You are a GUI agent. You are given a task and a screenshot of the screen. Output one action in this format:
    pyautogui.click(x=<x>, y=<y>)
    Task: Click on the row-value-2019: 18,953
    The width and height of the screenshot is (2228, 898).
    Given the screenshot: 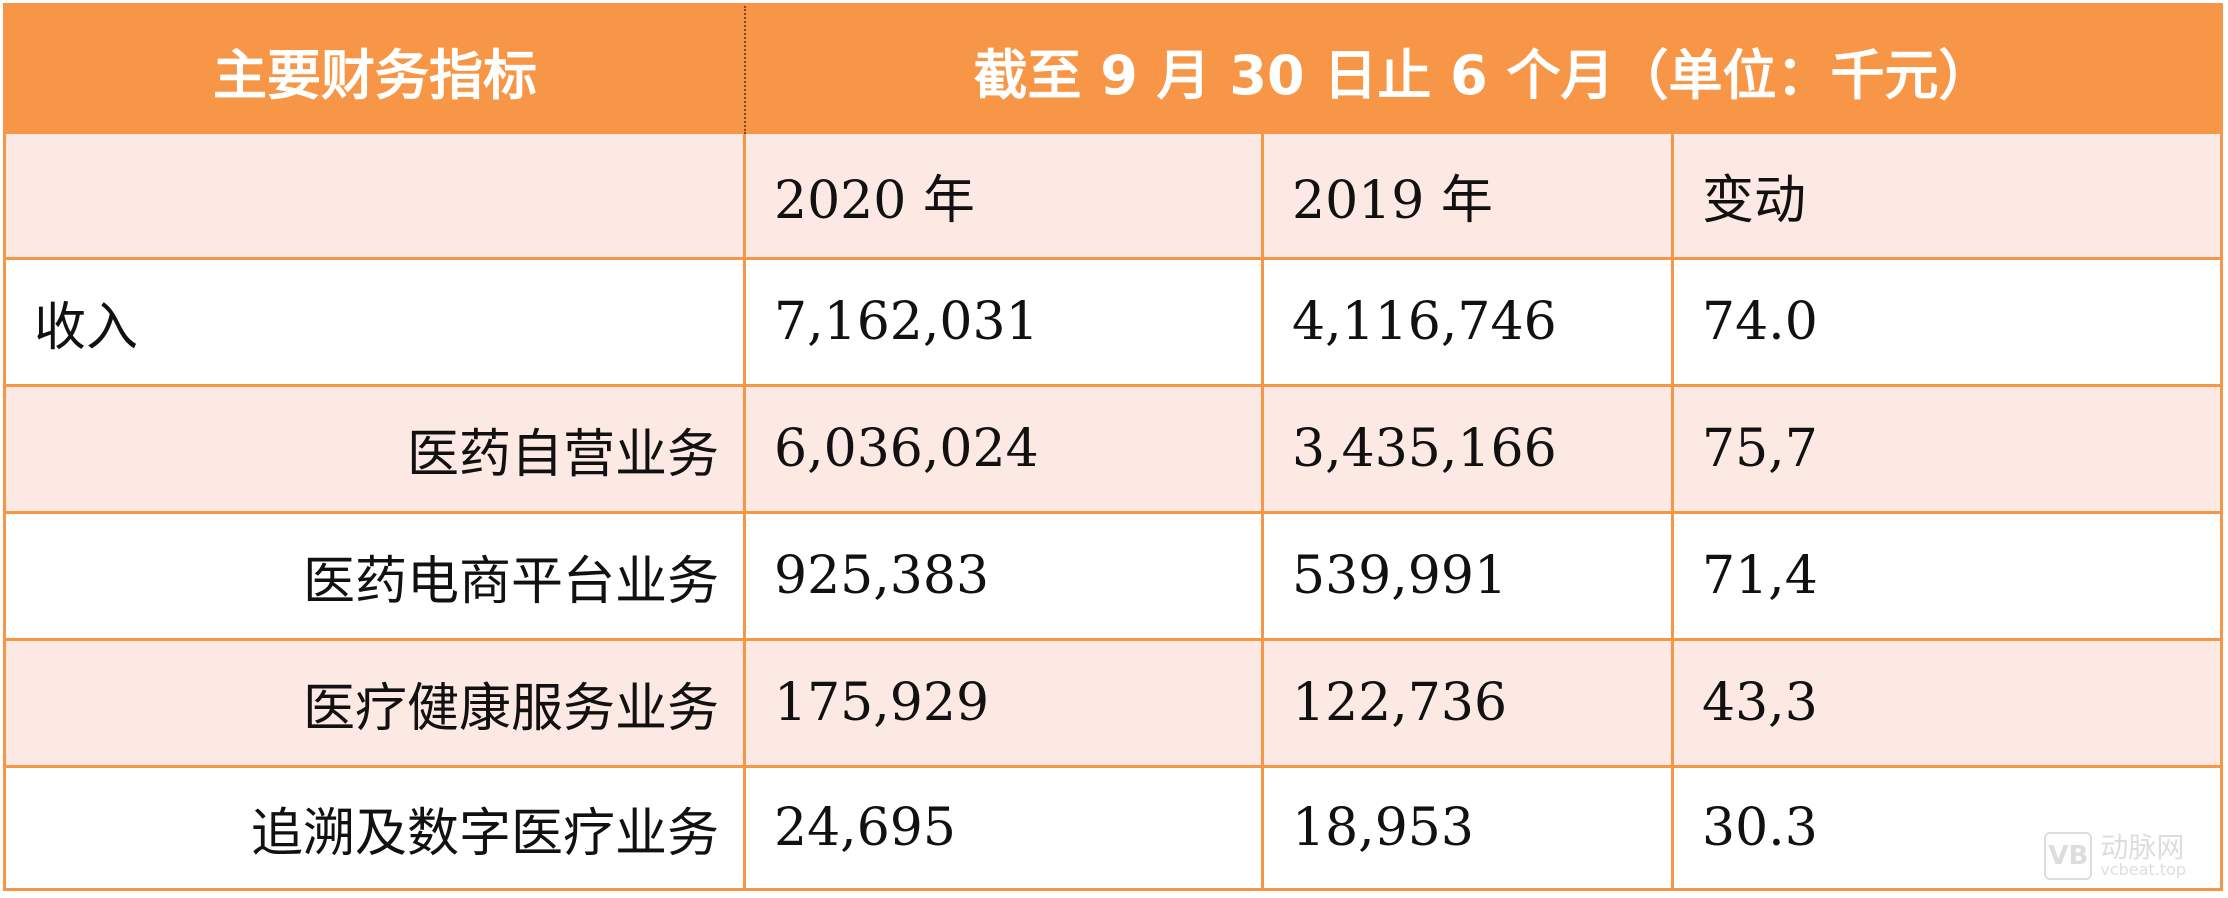 What is the action you would take?
    pyautogui.click(x=1469, y=828)
    